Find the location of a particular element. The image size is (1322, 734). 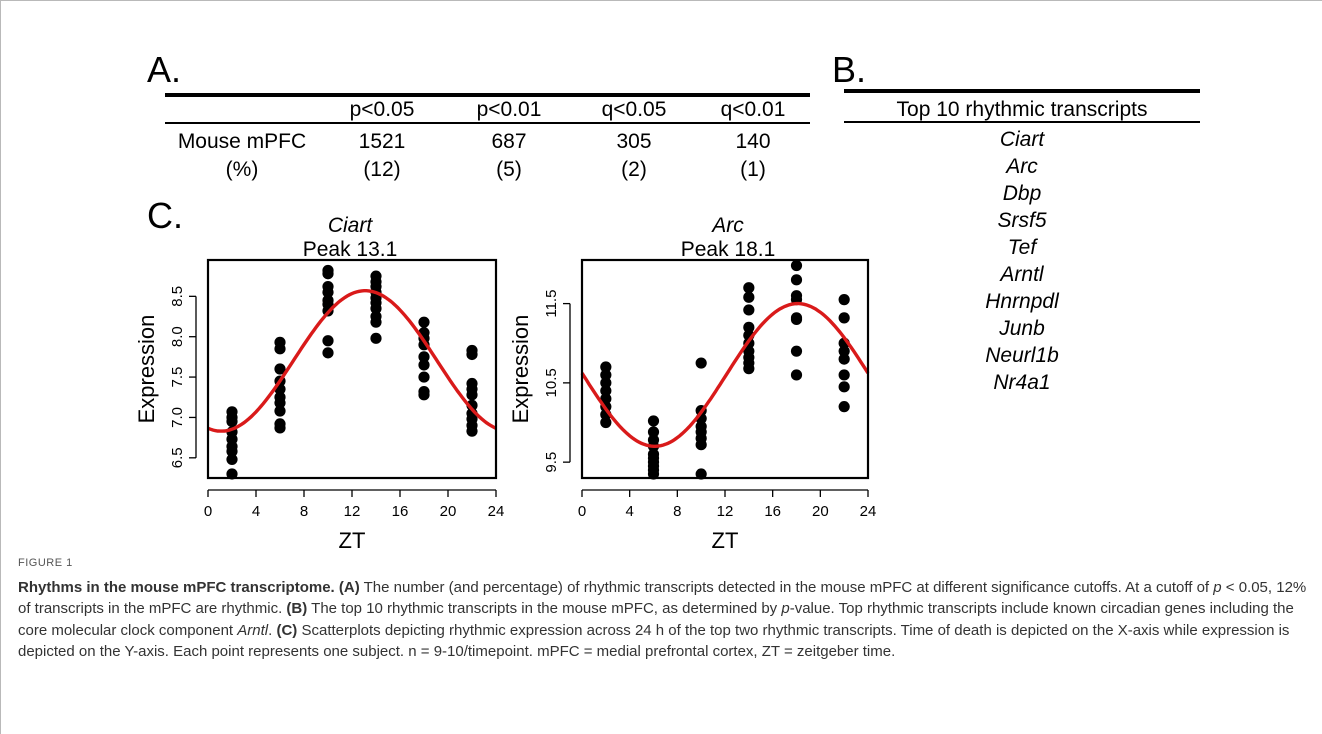

y-tick-label: 6.5 is located at coordinates (177, 457).